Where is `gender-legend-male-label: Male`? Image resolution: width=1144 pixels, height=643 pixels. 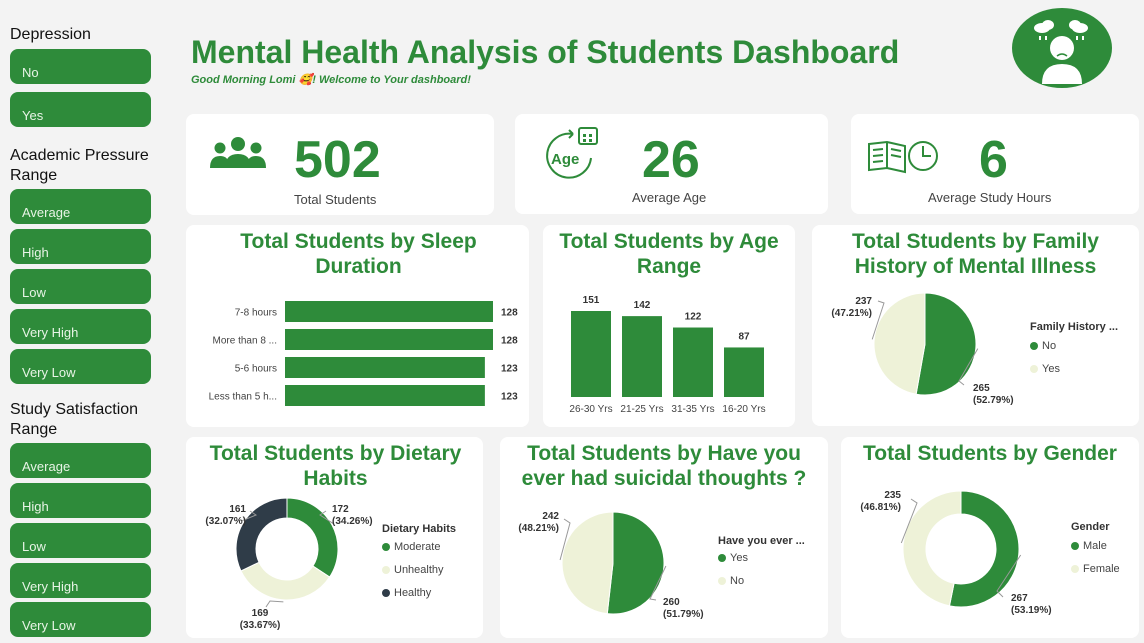 gender-legend-male-label: Male is located at coordinates (1095, 546).